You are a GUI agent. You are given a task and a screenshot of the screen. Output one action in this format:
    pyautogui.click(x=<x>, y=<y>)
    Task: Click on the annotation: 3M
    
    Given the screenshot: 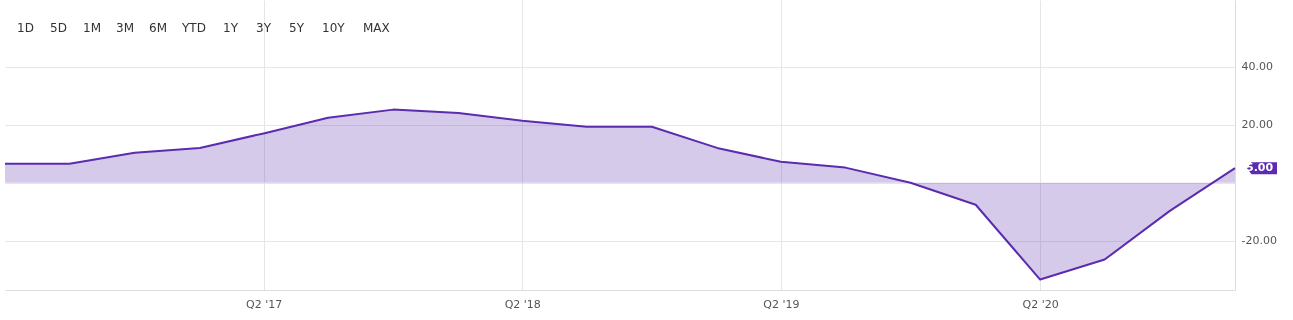 What is the action you would take?
    pyautogui.click(x=125, y=28)
    